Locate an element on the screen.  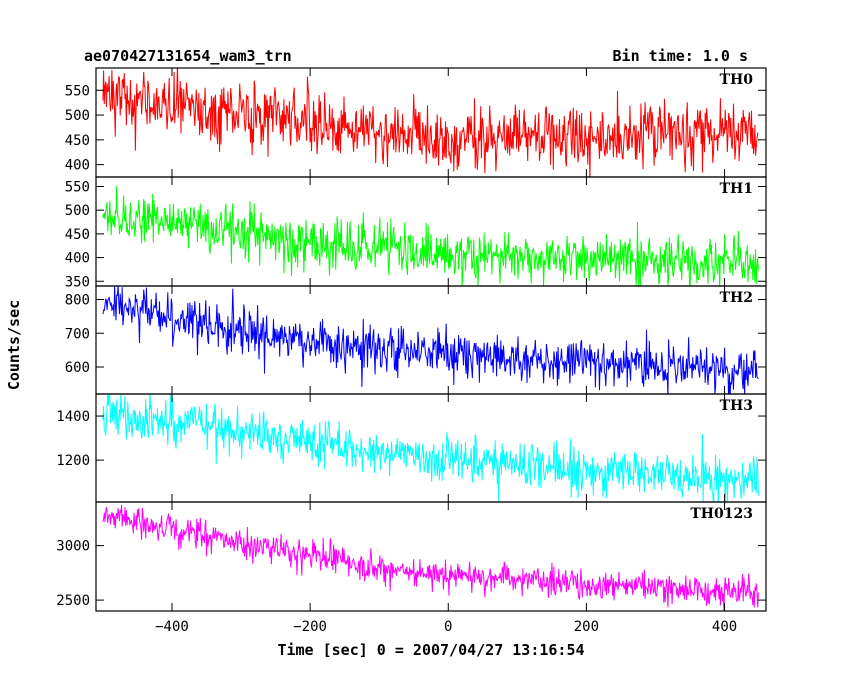
x-axis-label: Time [sec] 0 = 2007/04/27 13:16:54 is located at coordinates (430, 650).